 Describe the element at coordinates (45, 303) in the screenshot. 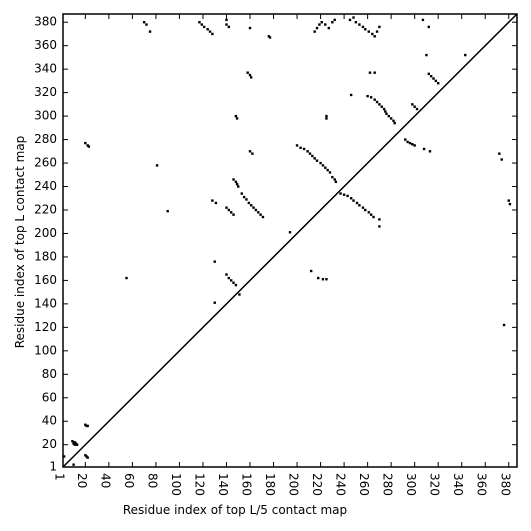

I see `y-tick-label: 140` at that location.